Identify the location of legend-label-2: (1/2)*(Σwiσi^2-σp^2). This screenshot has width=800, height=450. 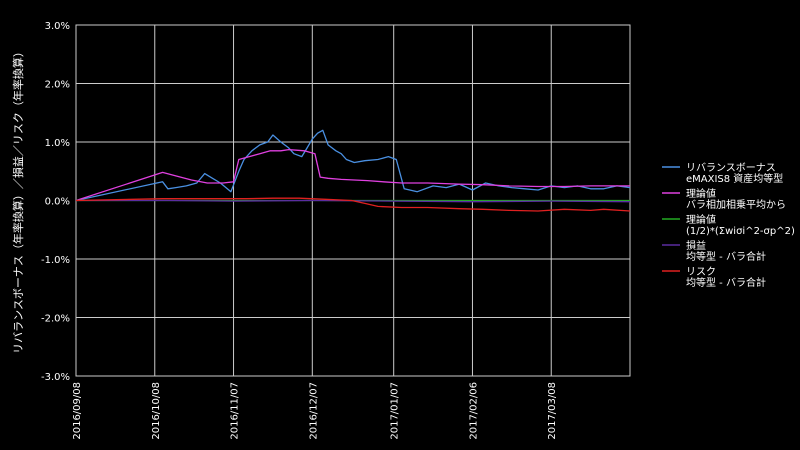
(740, 231).